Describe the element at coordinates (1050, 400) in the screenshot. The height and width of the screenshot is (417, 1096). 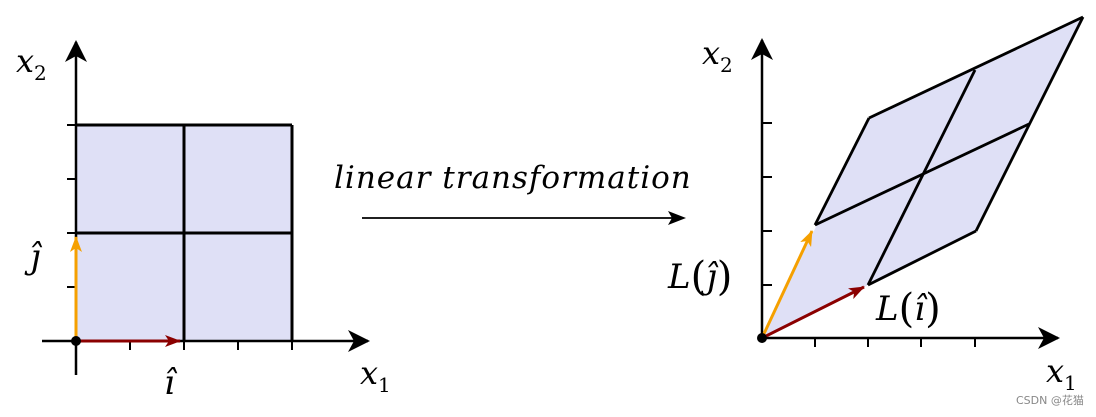
I see `watermark: CSDN @花猫` at that location.